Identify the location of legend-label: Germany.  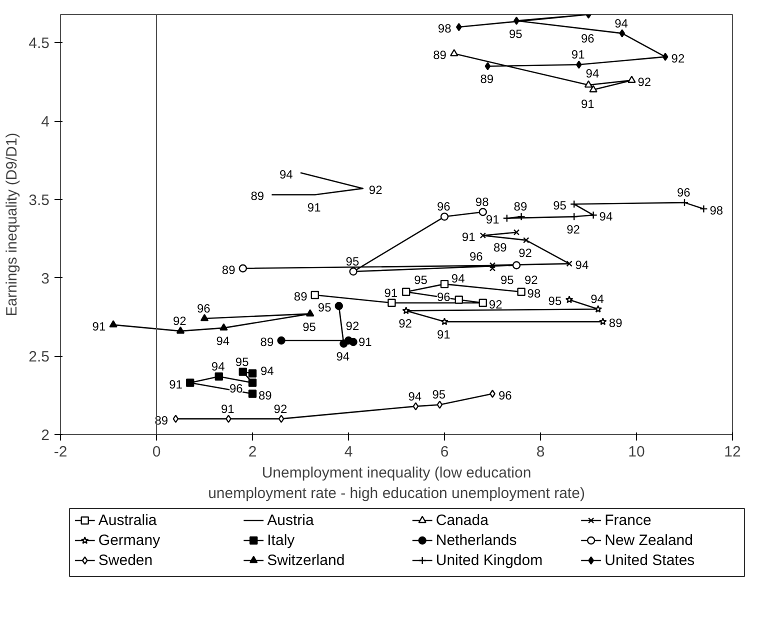
(129, 540).